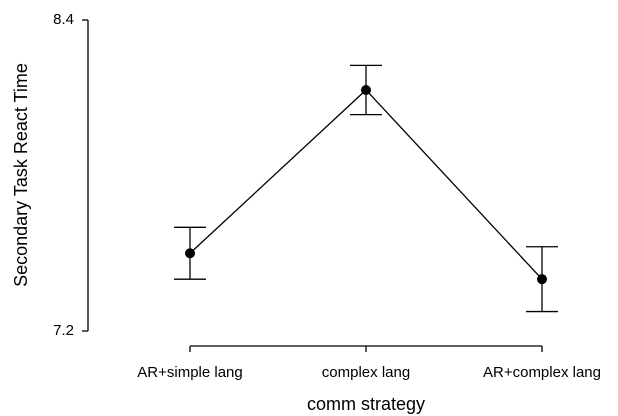  I want to click on y-tick-label: 8.4, so click(63, 19).